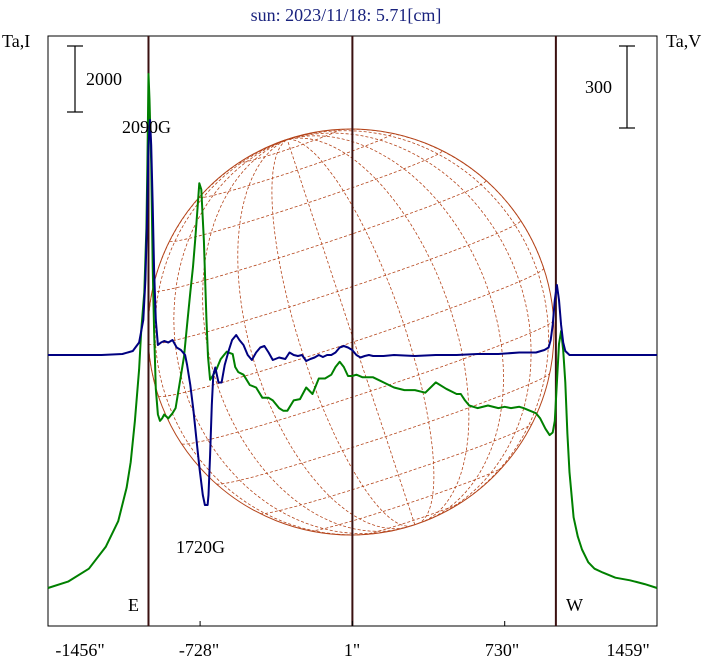 The height and width of the screenshot is (662, 708). What do you see at coordinates (598, 87) in the screenshot?
I see `scale-bar-right-label: 300` at bounding box center [598, 87].